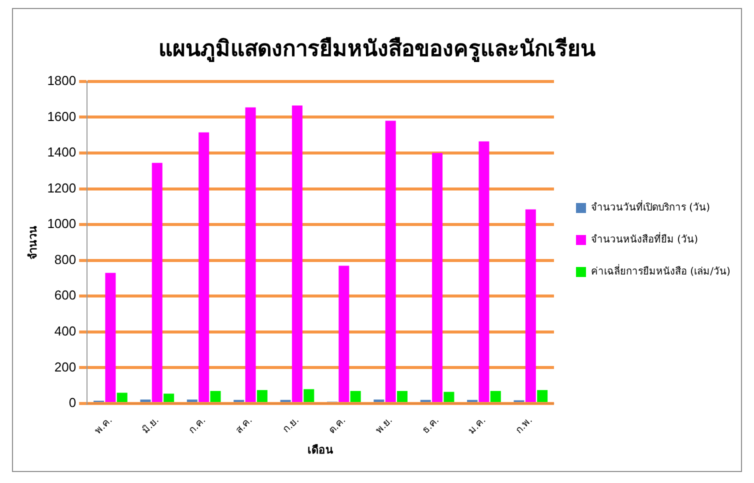  Describe the element at coordinates (644, 239) in the screenshot. I see `legend-label: จำนวนหนังสือที่ยืม (วัน)` at that location.